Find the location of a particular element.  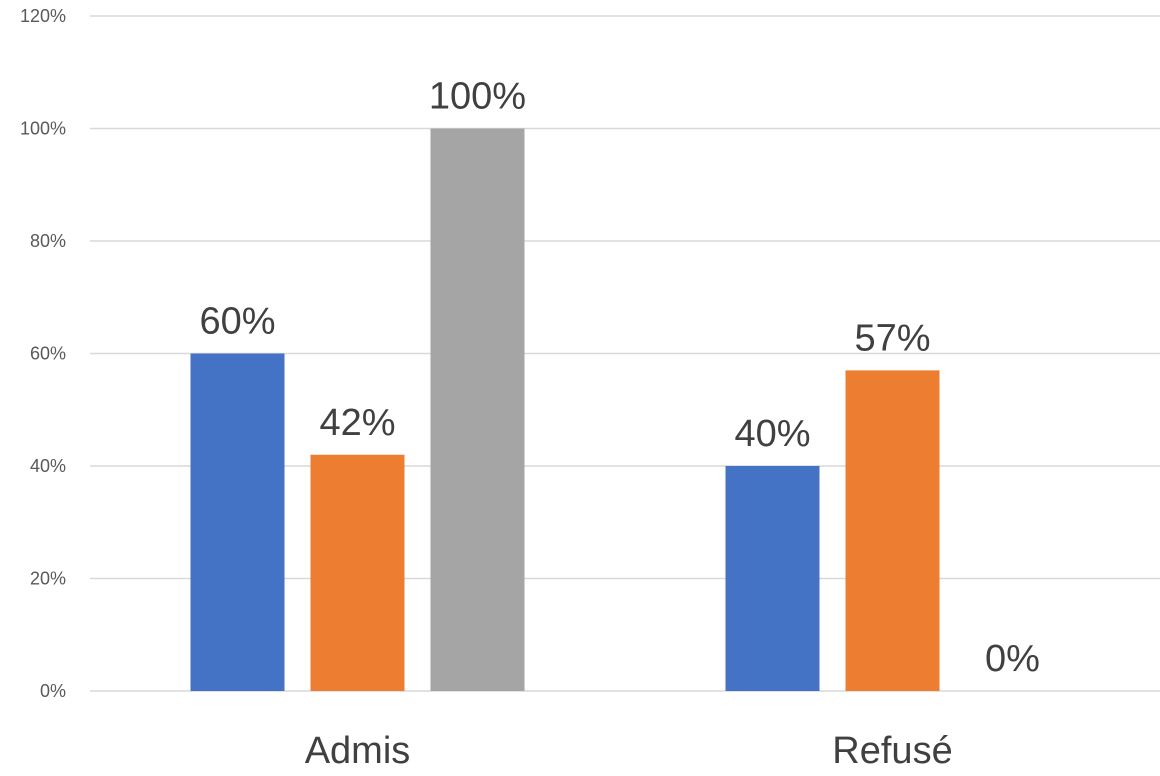

y-tick-label: 0% is located at coordinates (53, 691).